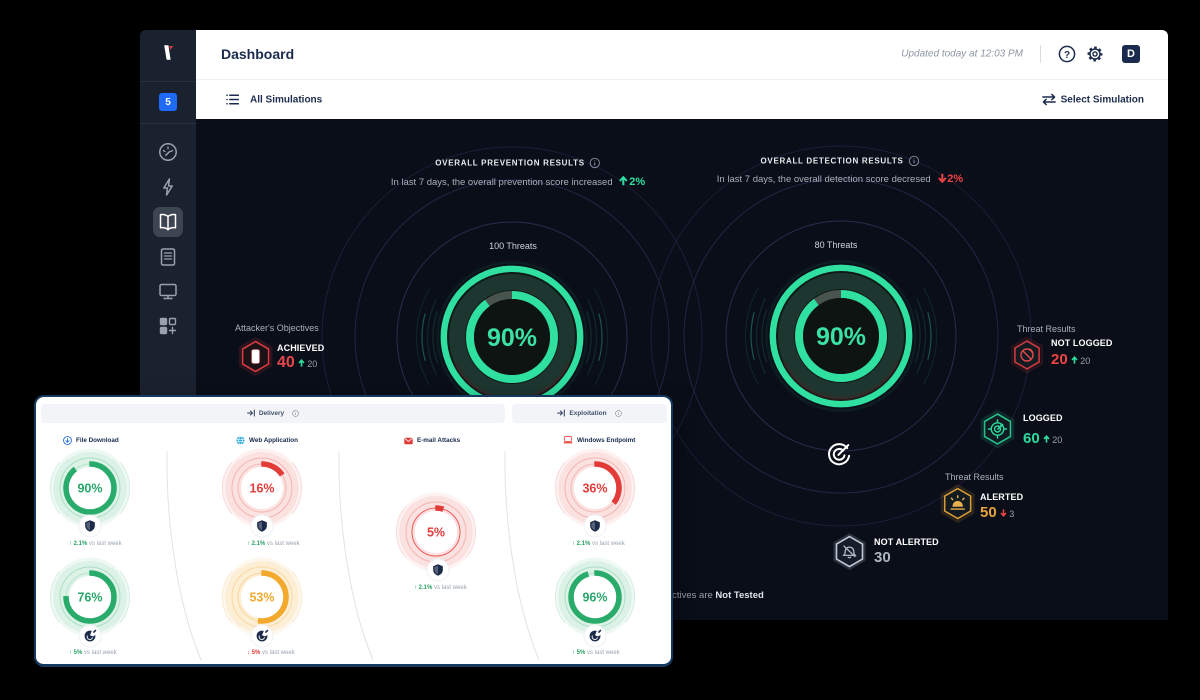 Image resolution: width=1200 pixels, height=700 pixels. Describe the element at coordinates (436, 533) in the screenshot. I see `svg-text: 5%` at that location.